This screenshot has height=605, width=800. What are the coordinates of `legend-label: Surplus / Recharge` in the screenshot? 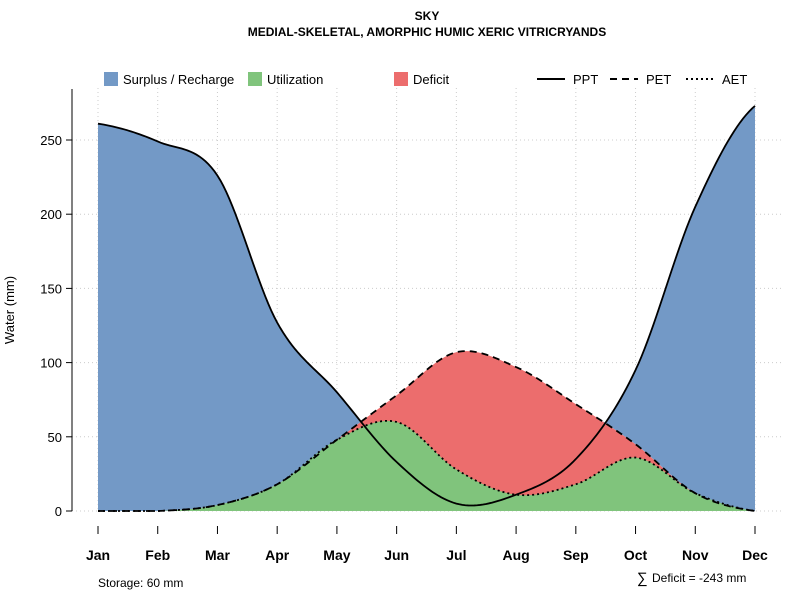 It's located at (178, 79).